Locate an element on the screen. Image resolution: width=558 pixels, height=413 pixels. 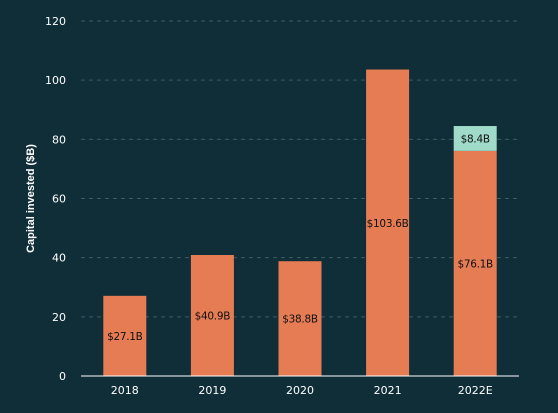
bar-value-label: $40.9B is located at coordinates (213, 317).